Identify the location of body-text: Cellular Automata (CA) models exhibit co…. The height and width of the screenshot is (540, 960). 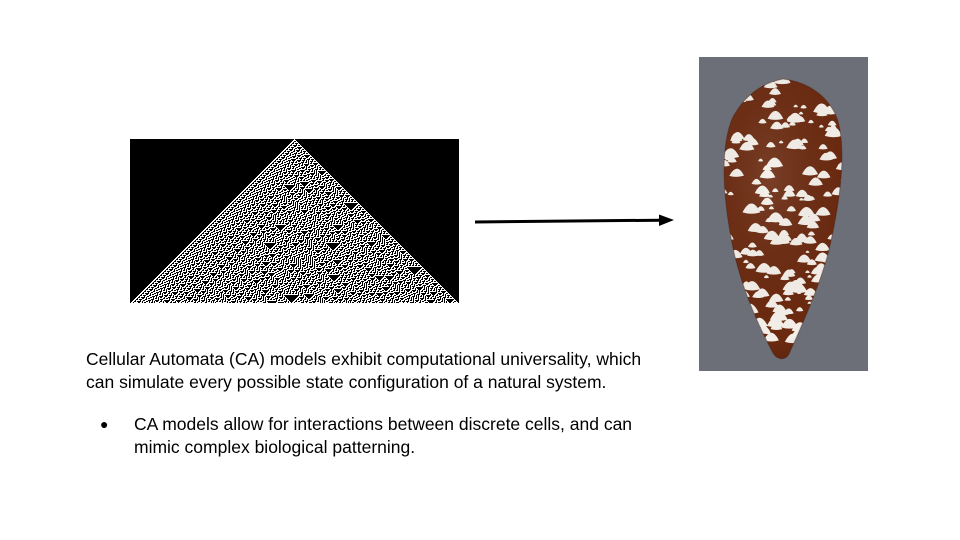
(366, 403).